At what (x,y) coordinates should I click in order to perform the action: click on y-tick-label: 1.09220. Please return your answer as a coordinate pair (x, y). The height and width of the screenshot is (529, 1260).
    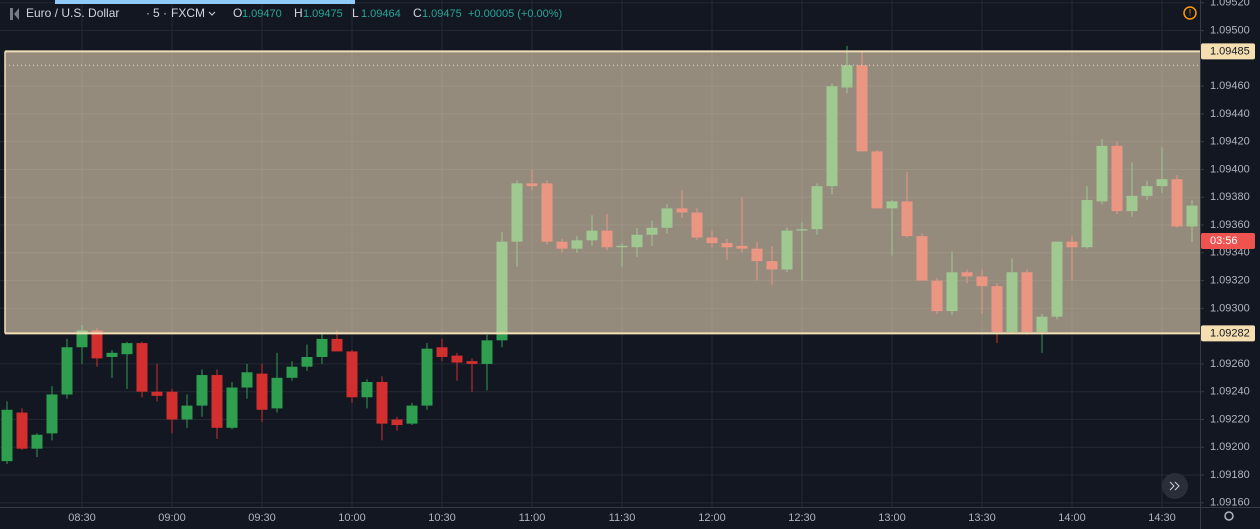
    Looking at the image, I should click on (1230, 419).